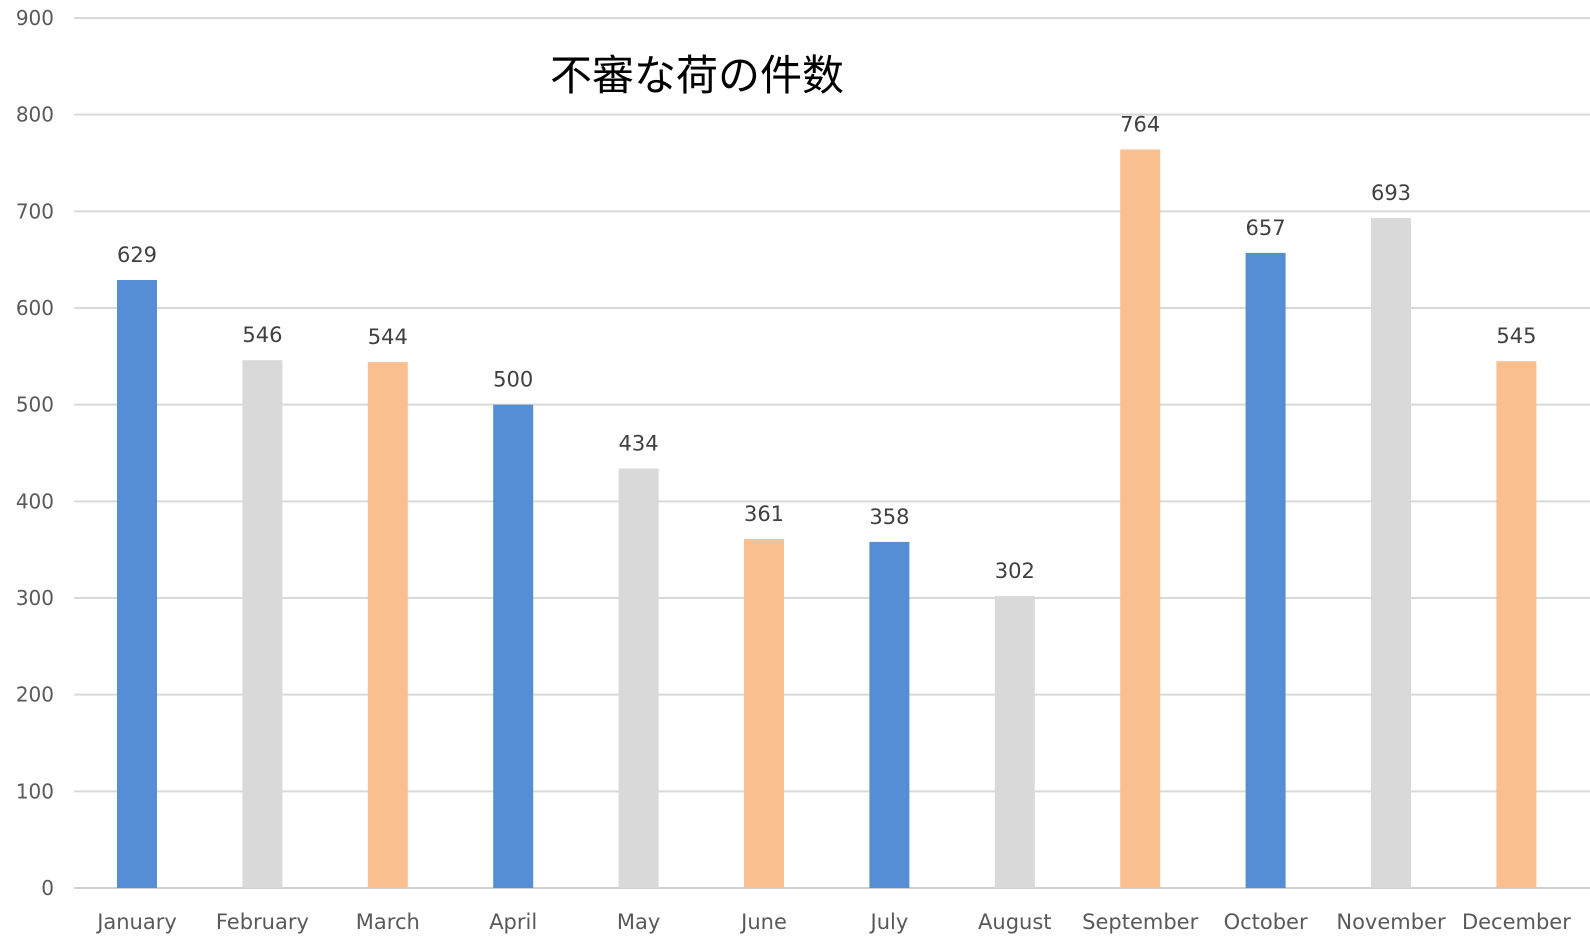 This screenshot has height=949, width=1590. Describe the element at coordinates (136, 922) in the screenshot. I see `x-category-label: January` at that location.